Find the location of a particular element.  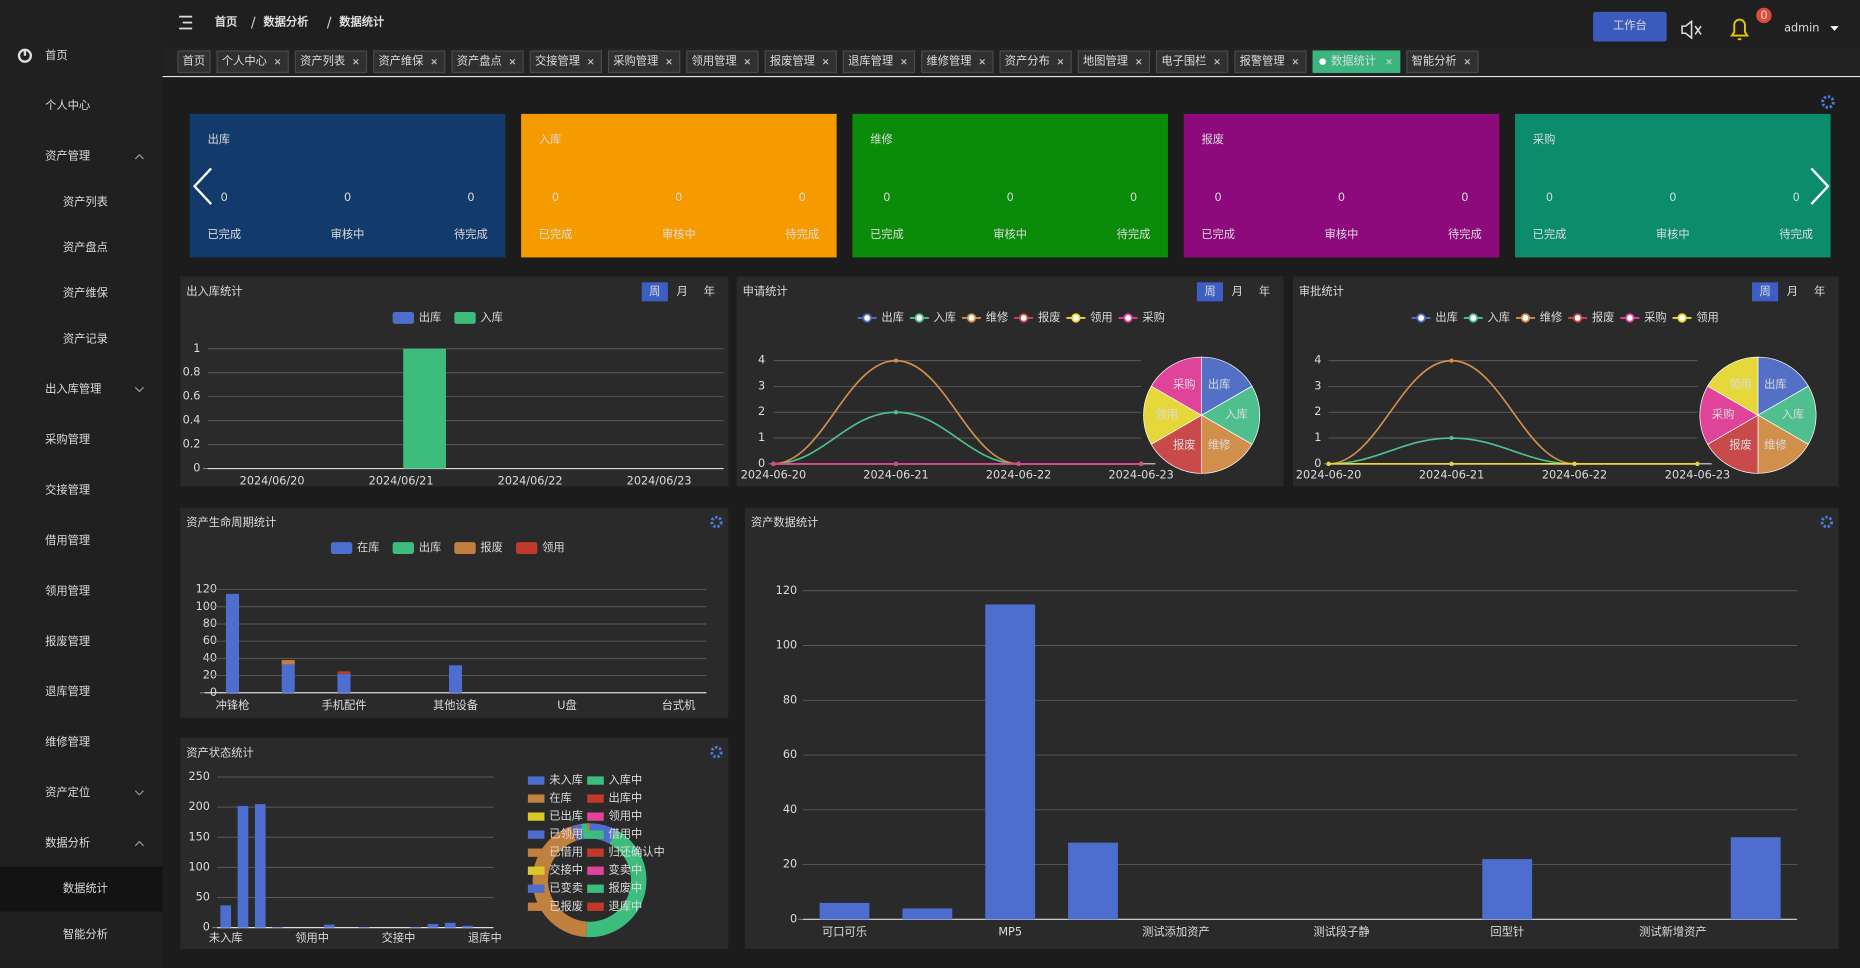

tab-label: 首页 is located at coordinates (194, 61).